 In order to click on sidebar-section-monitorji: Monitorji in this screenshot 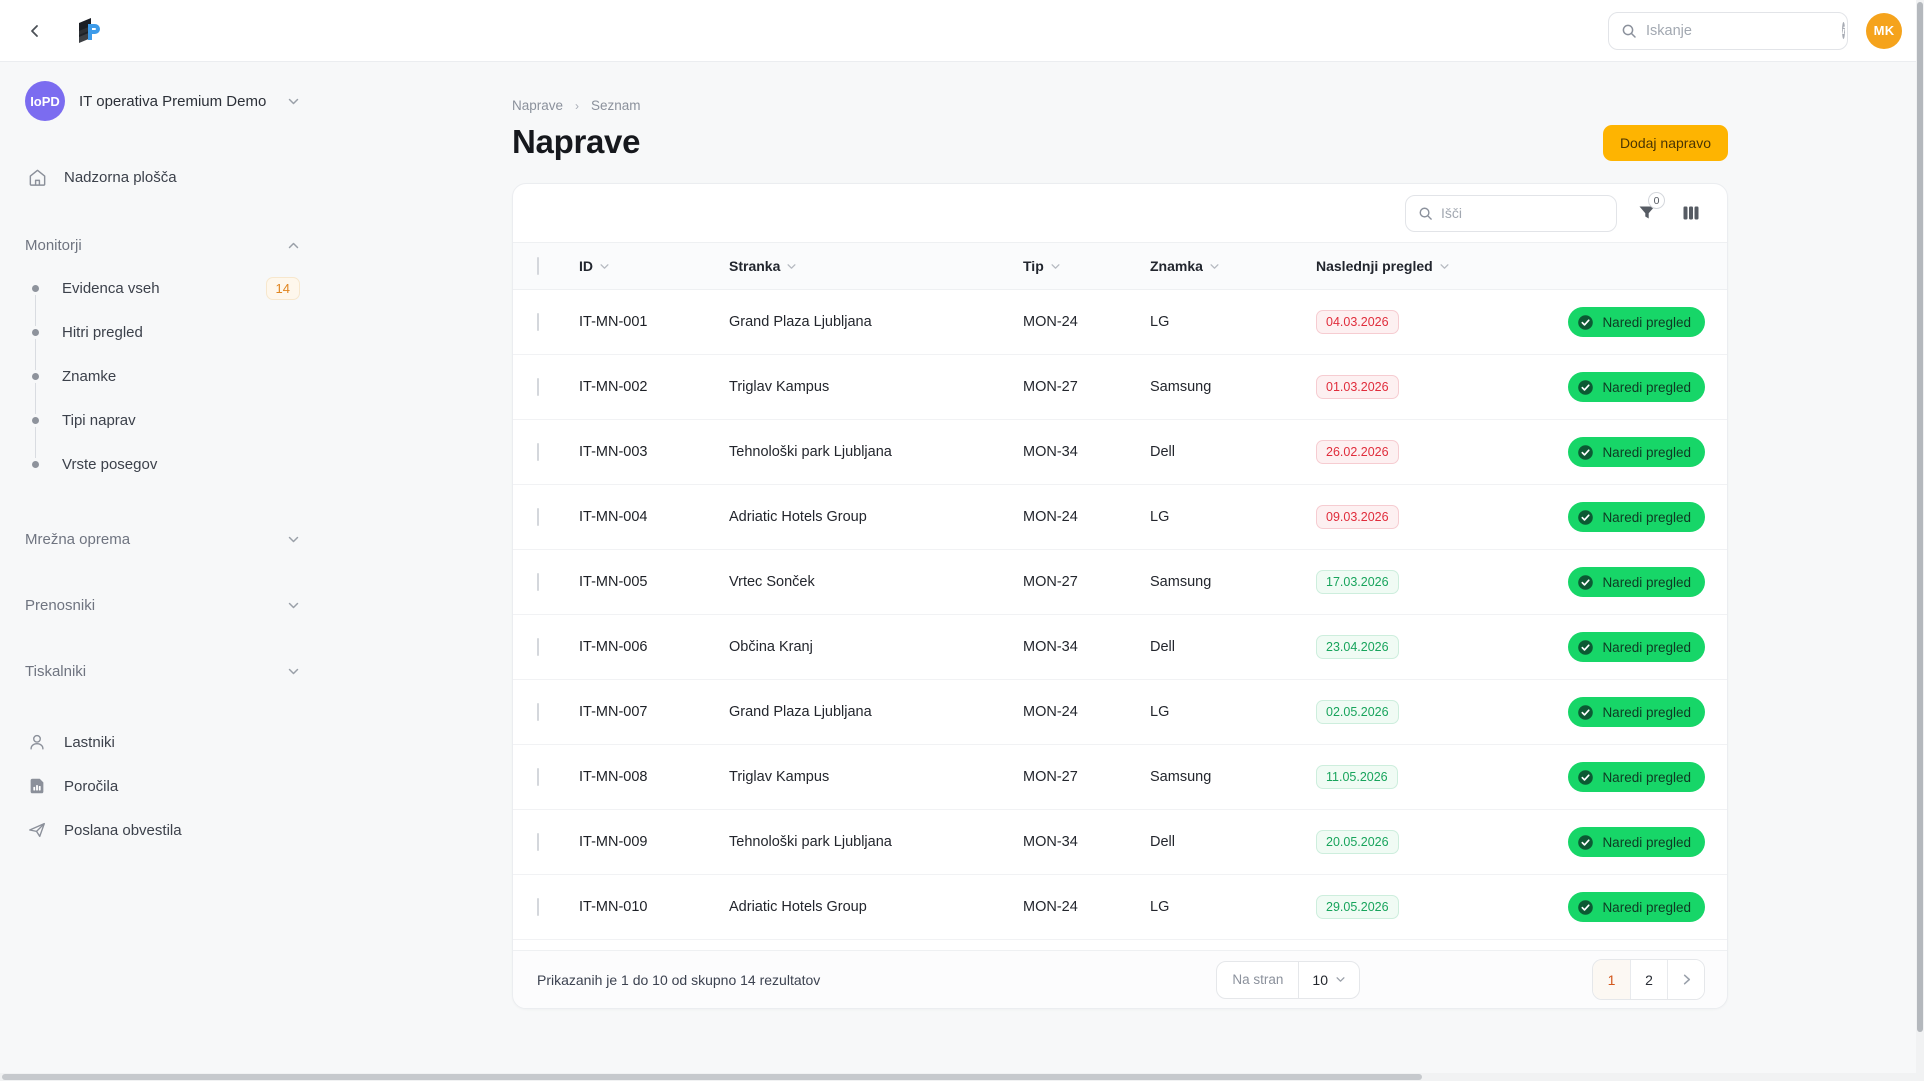, I will do `click(162, 245)`.